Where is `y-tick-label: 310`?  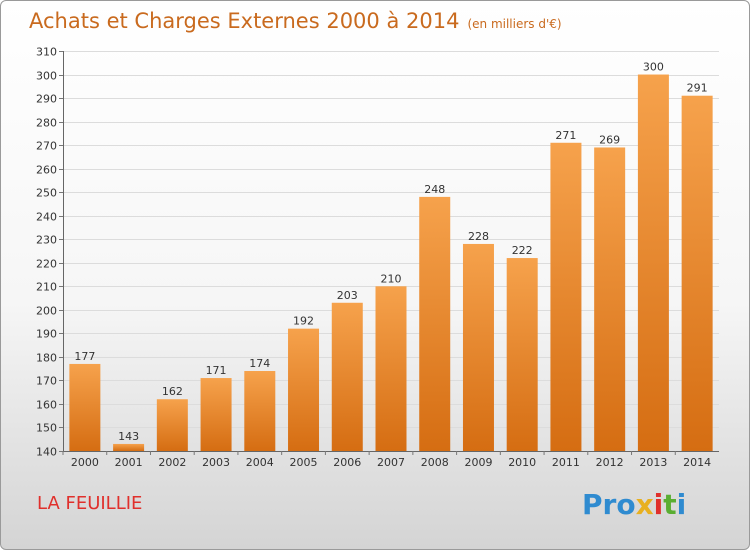
y-tick-label: 310 is located at coordinates (46, 52).